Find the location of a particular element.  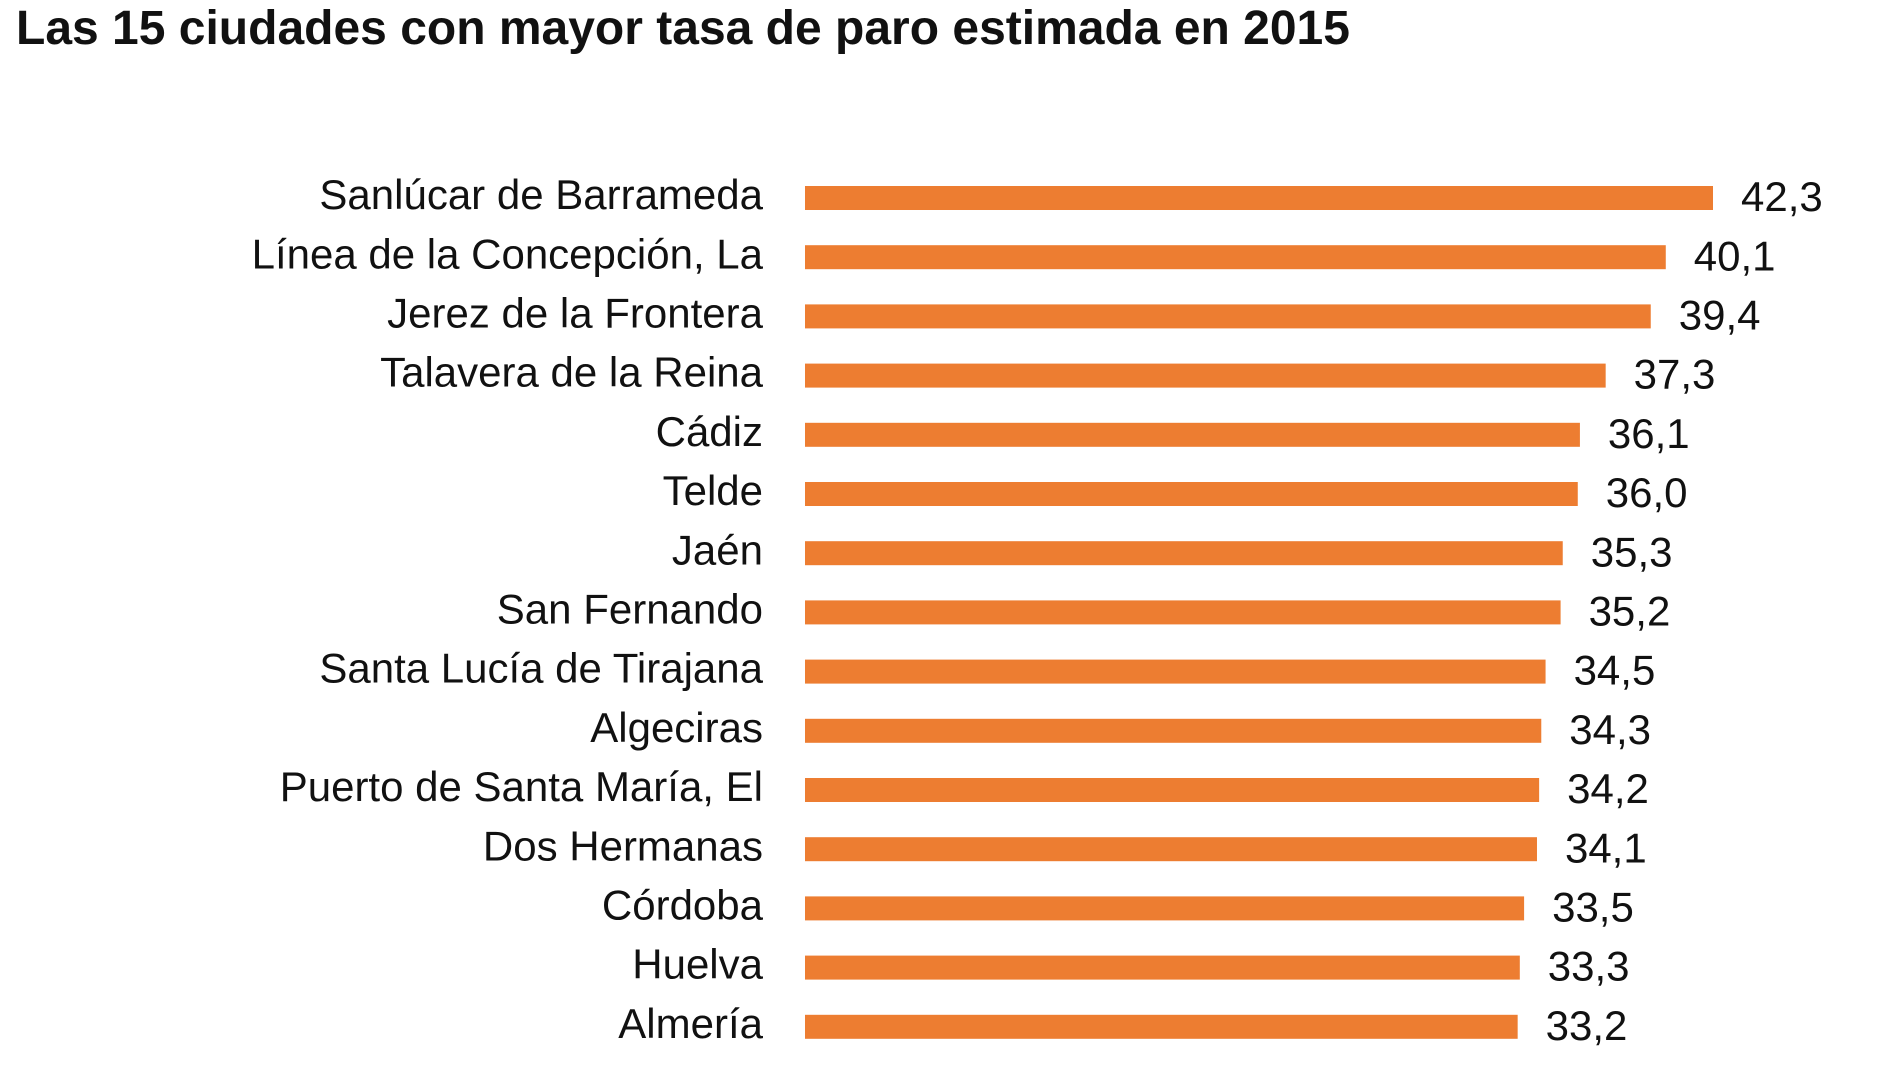

data-label: 33,3 is located at coordinates (1589, 966).